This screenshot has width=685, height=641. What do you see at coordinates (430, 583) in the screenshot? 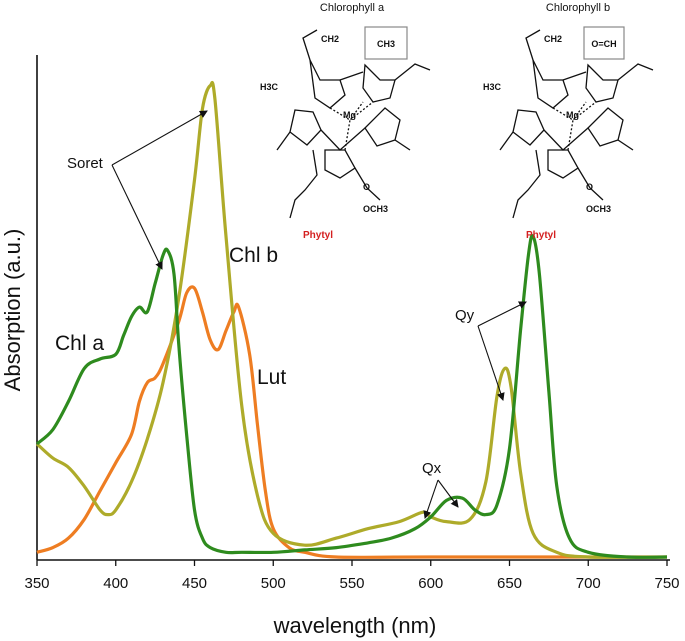
I see `x-tick-label: 600` at bounding box center [430, 583].